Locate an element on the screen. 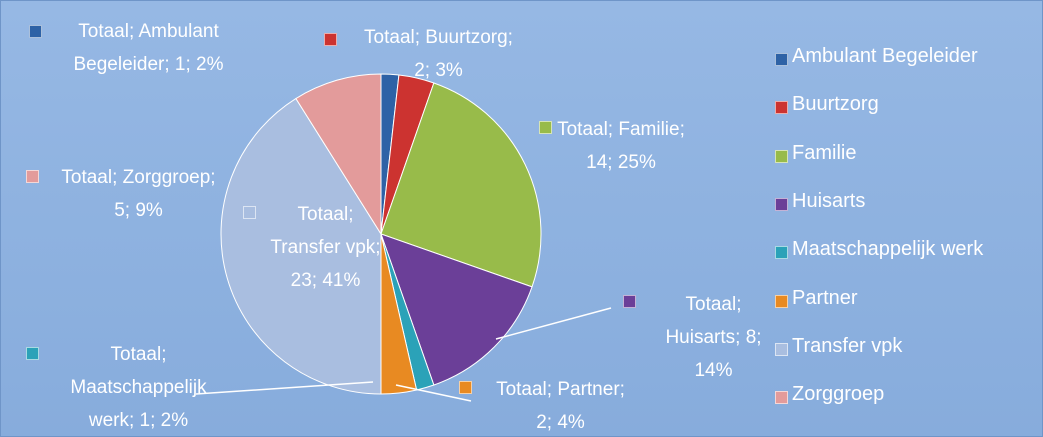  data-label: Totaal; Partner; 2; 4% is located at coordinates (560, 406).